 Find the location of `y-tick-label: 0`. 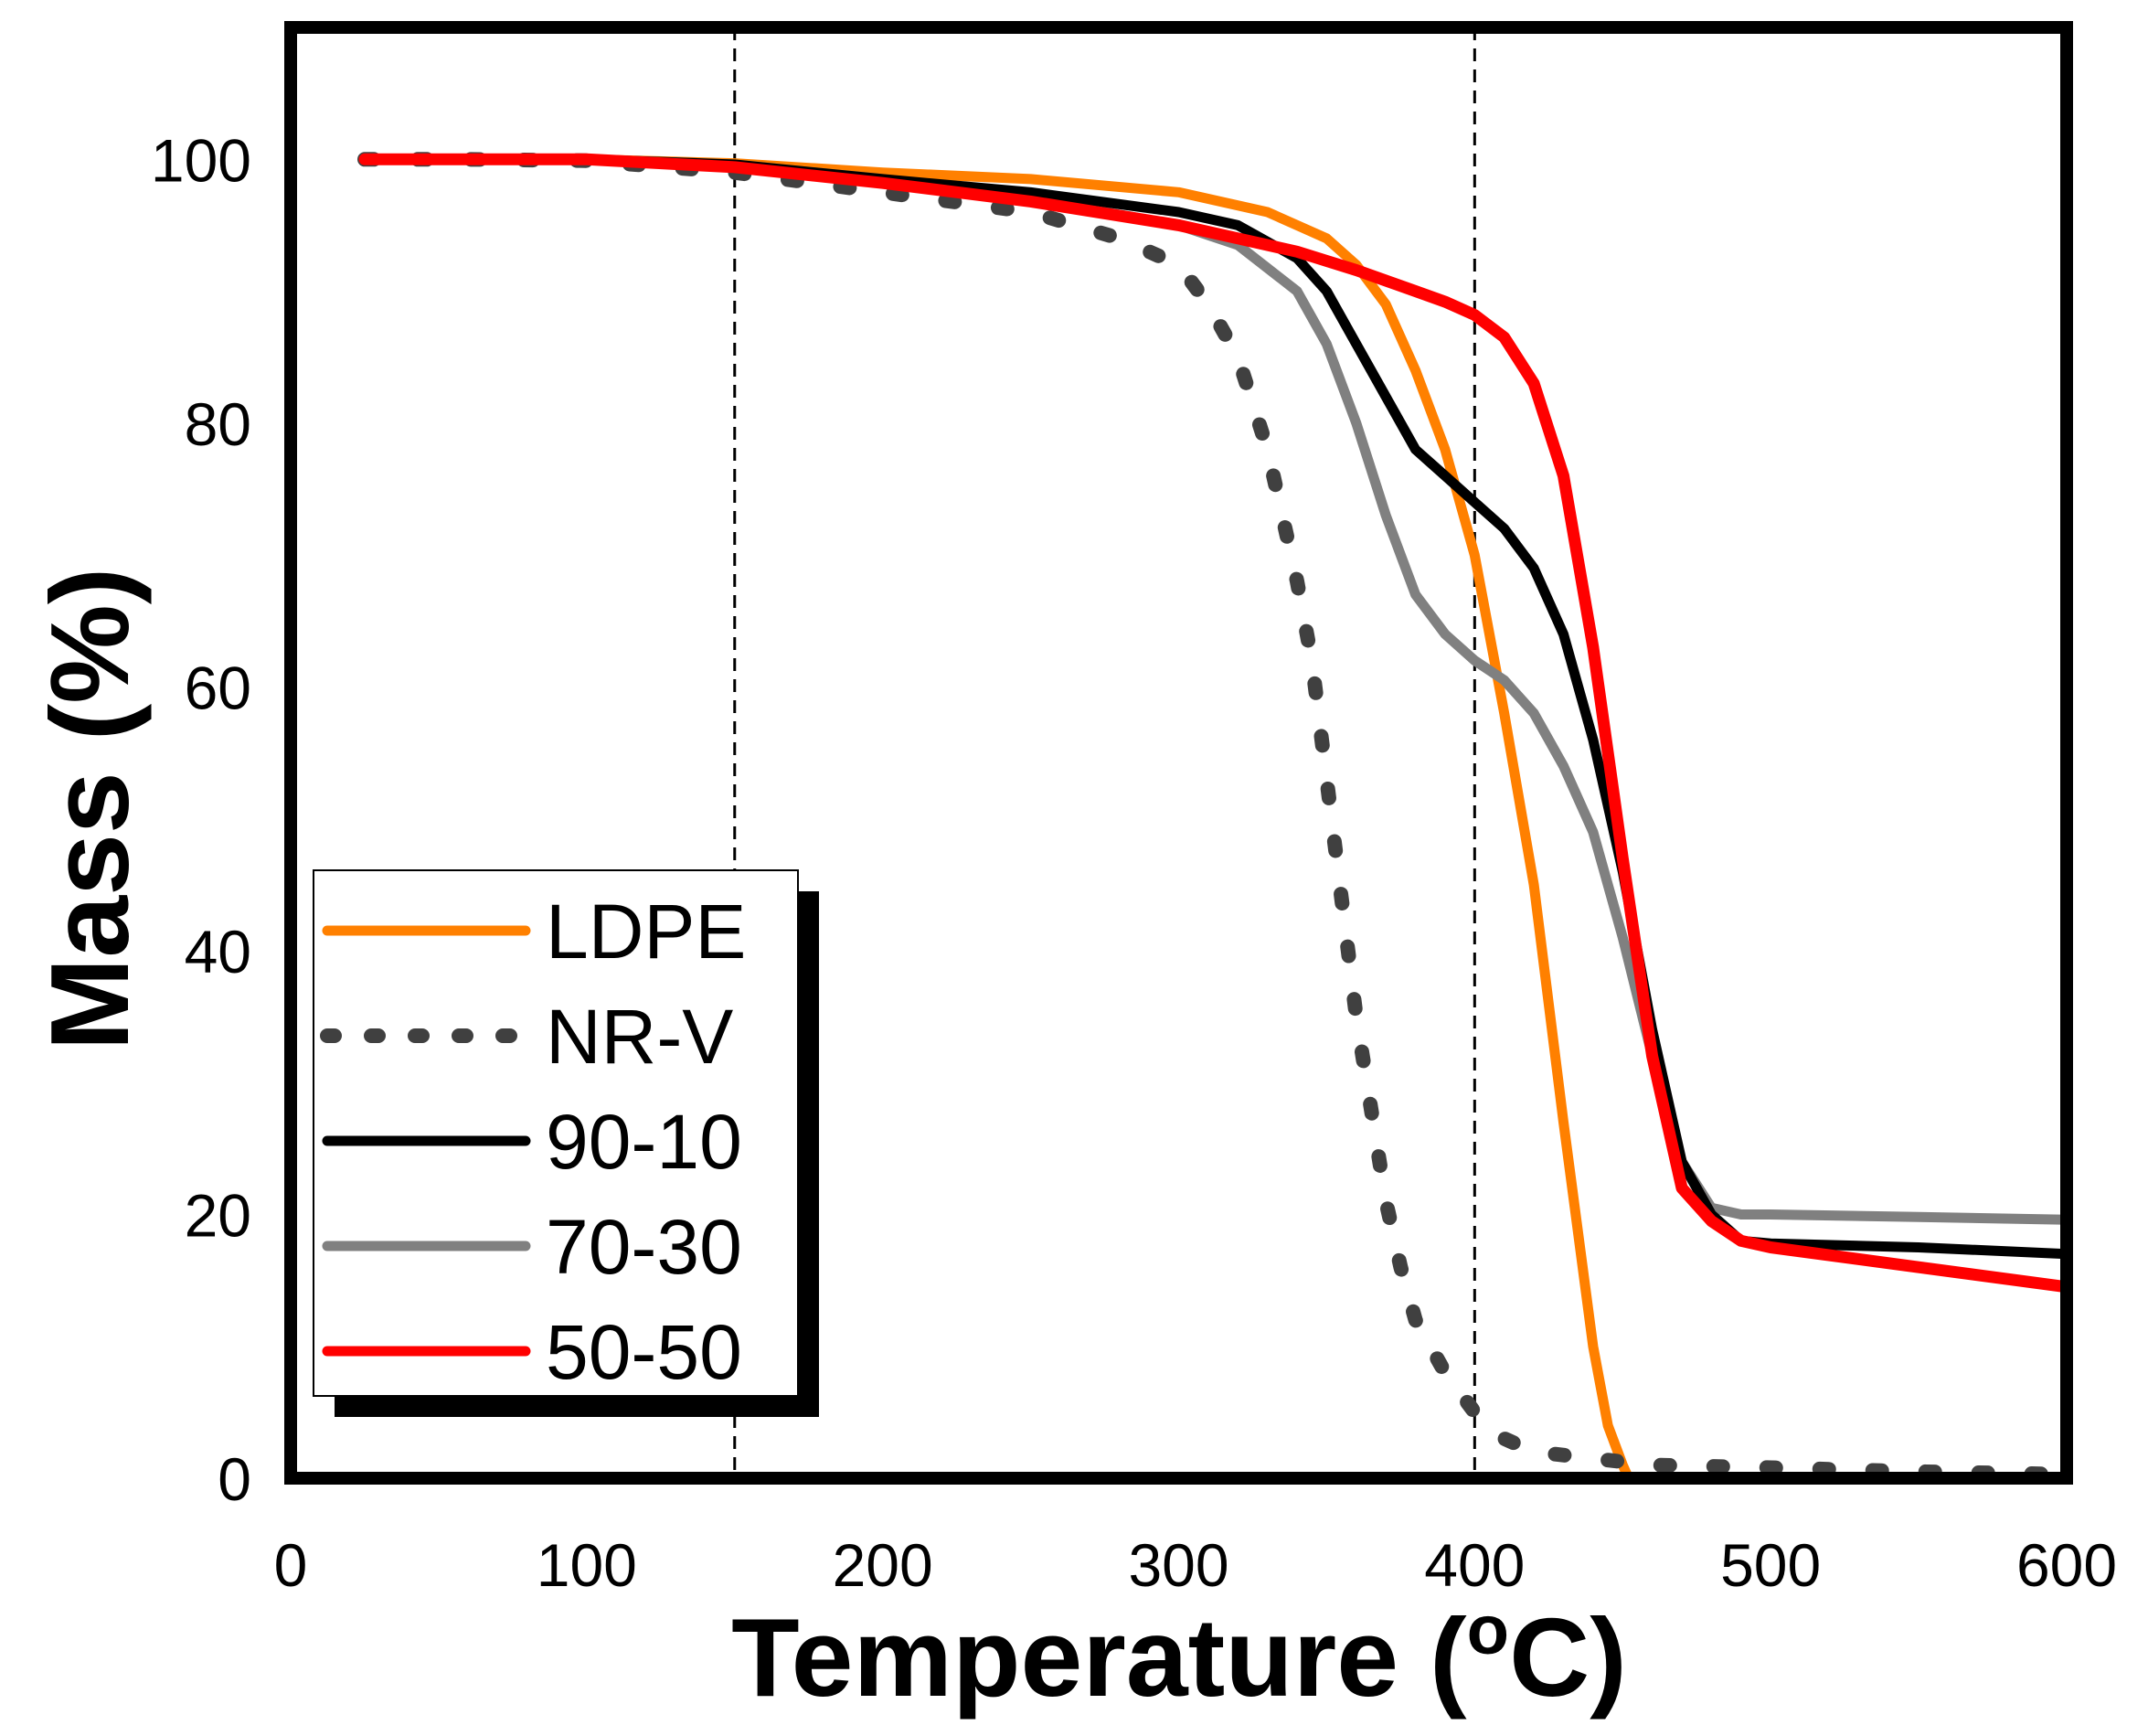

y-tick-label: 0 is located at coordinates (235, 1479).